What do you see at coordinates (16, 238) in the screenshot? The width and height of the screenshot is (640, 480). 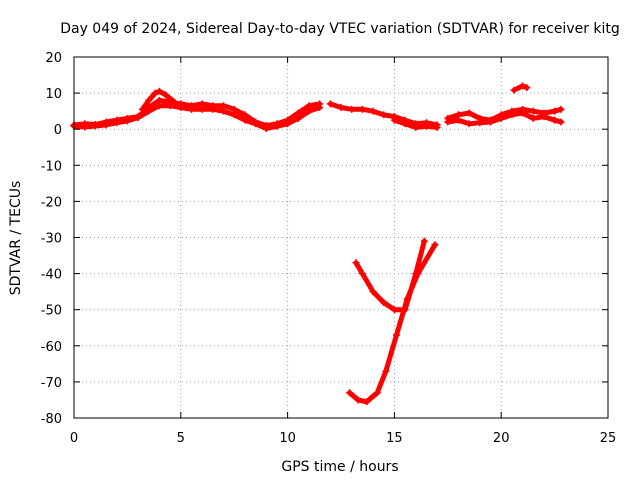 I see `y-axis-label: SDTVAR / TECUs` at bounding box center [16, 238].